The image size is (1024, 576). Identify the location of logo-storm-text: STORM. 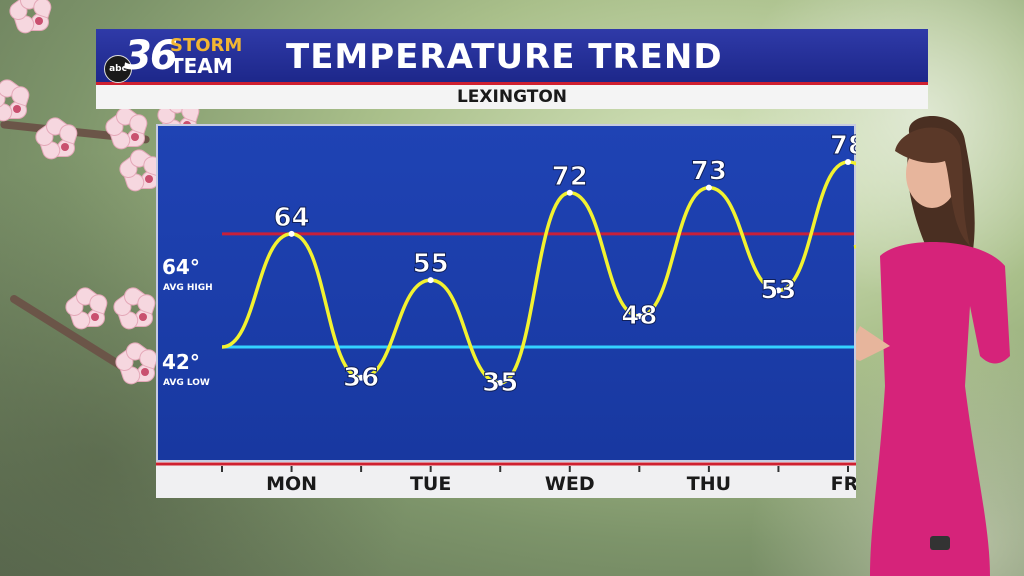
(206, 45).